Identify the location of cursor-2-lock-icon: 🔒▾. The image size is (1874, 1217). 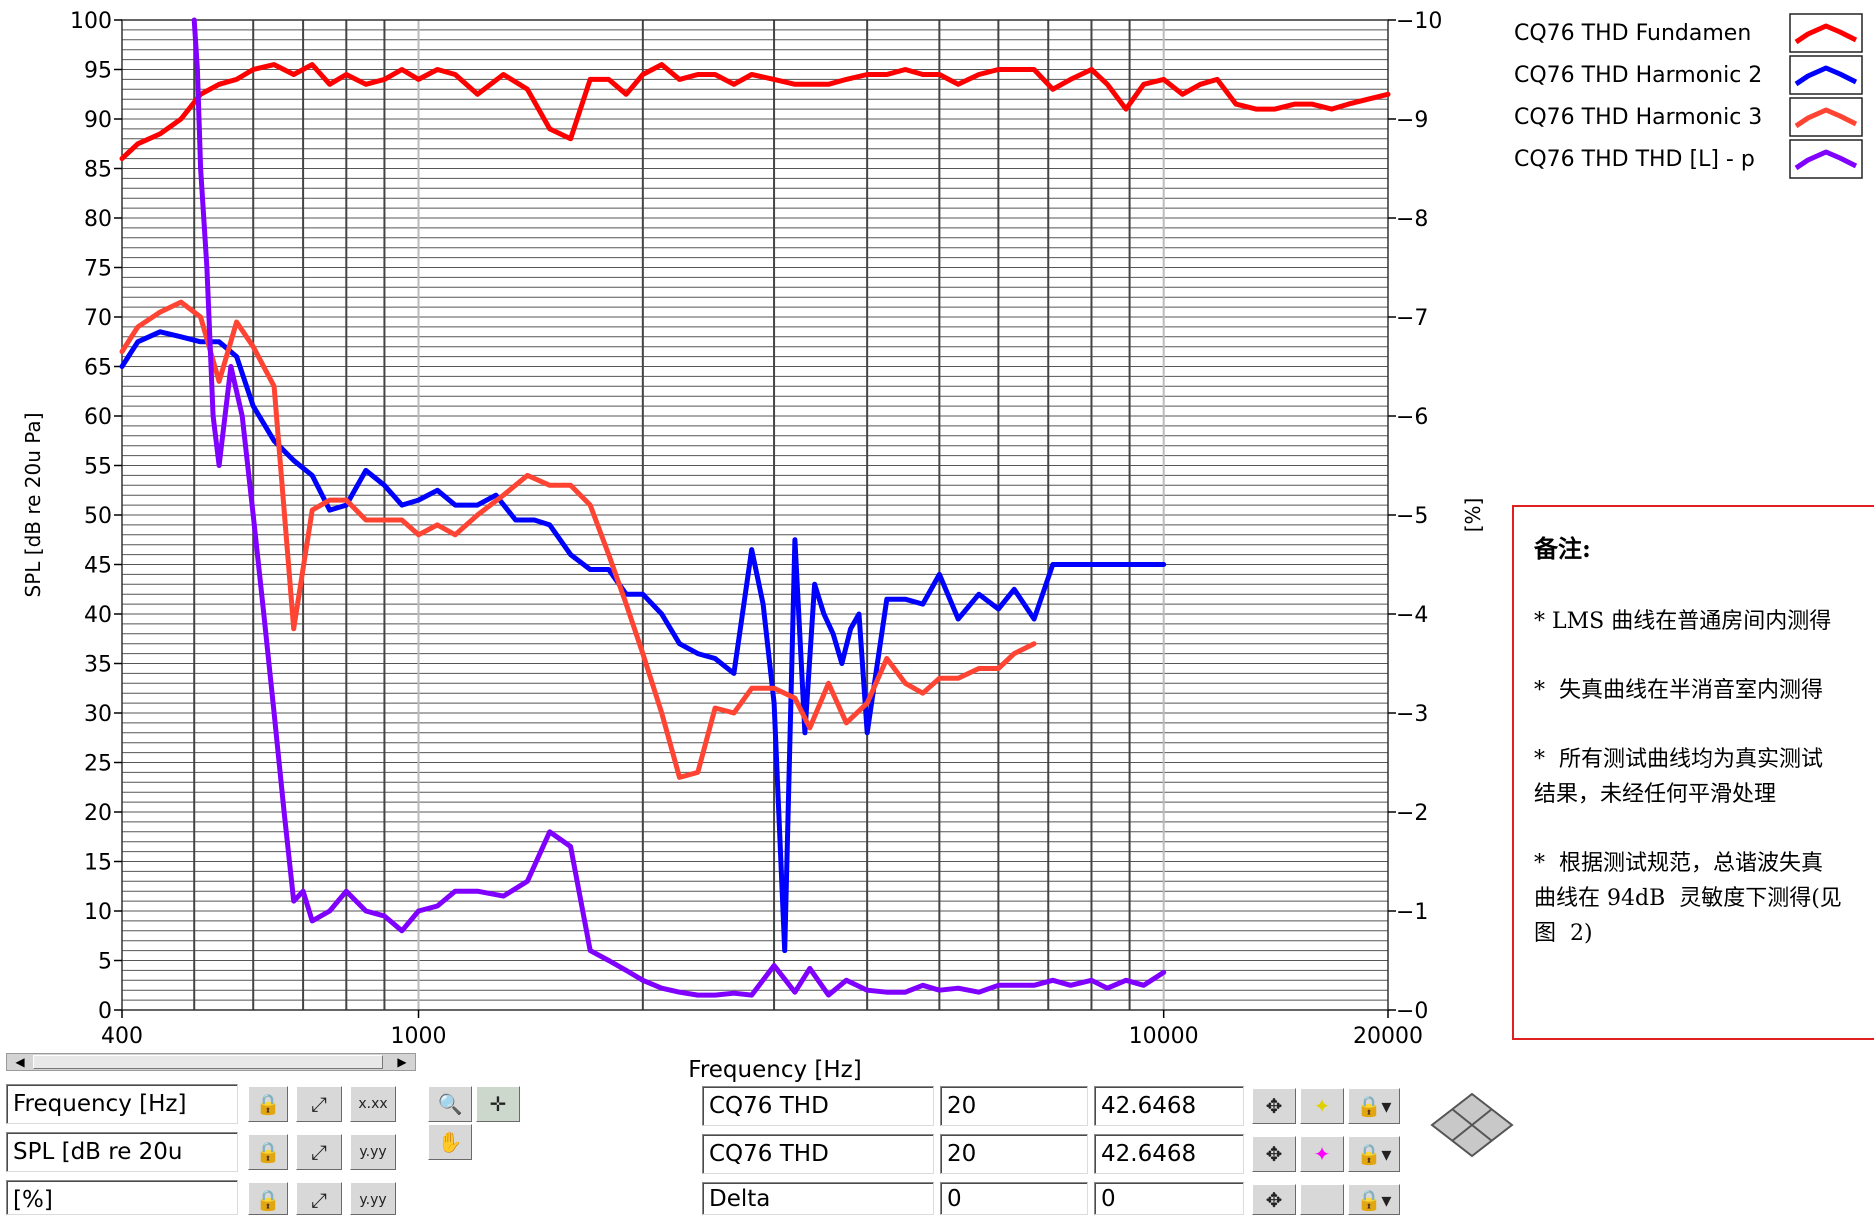
(1374, 1154).